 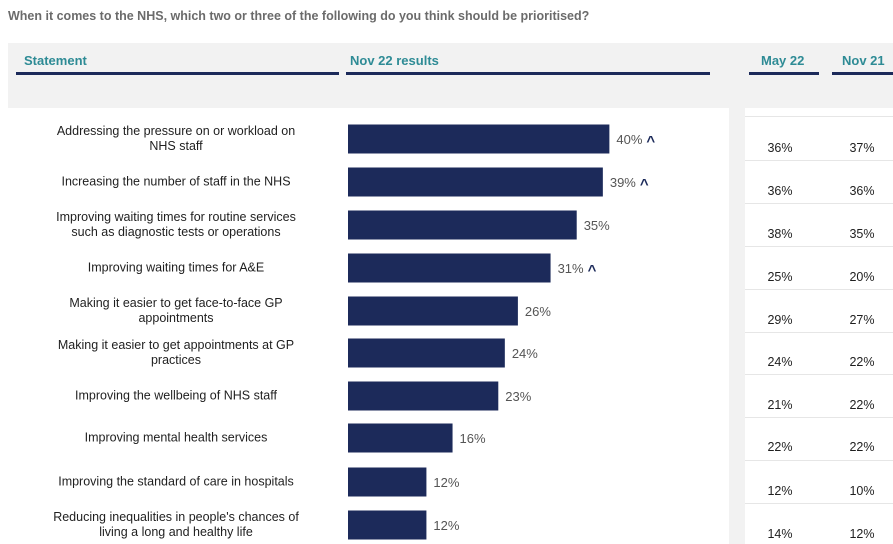 What do you see at coordinates (394, 60) in the screenshot?
I see `header-current-results: Nov 22 results` at bounding box center [394, 60].